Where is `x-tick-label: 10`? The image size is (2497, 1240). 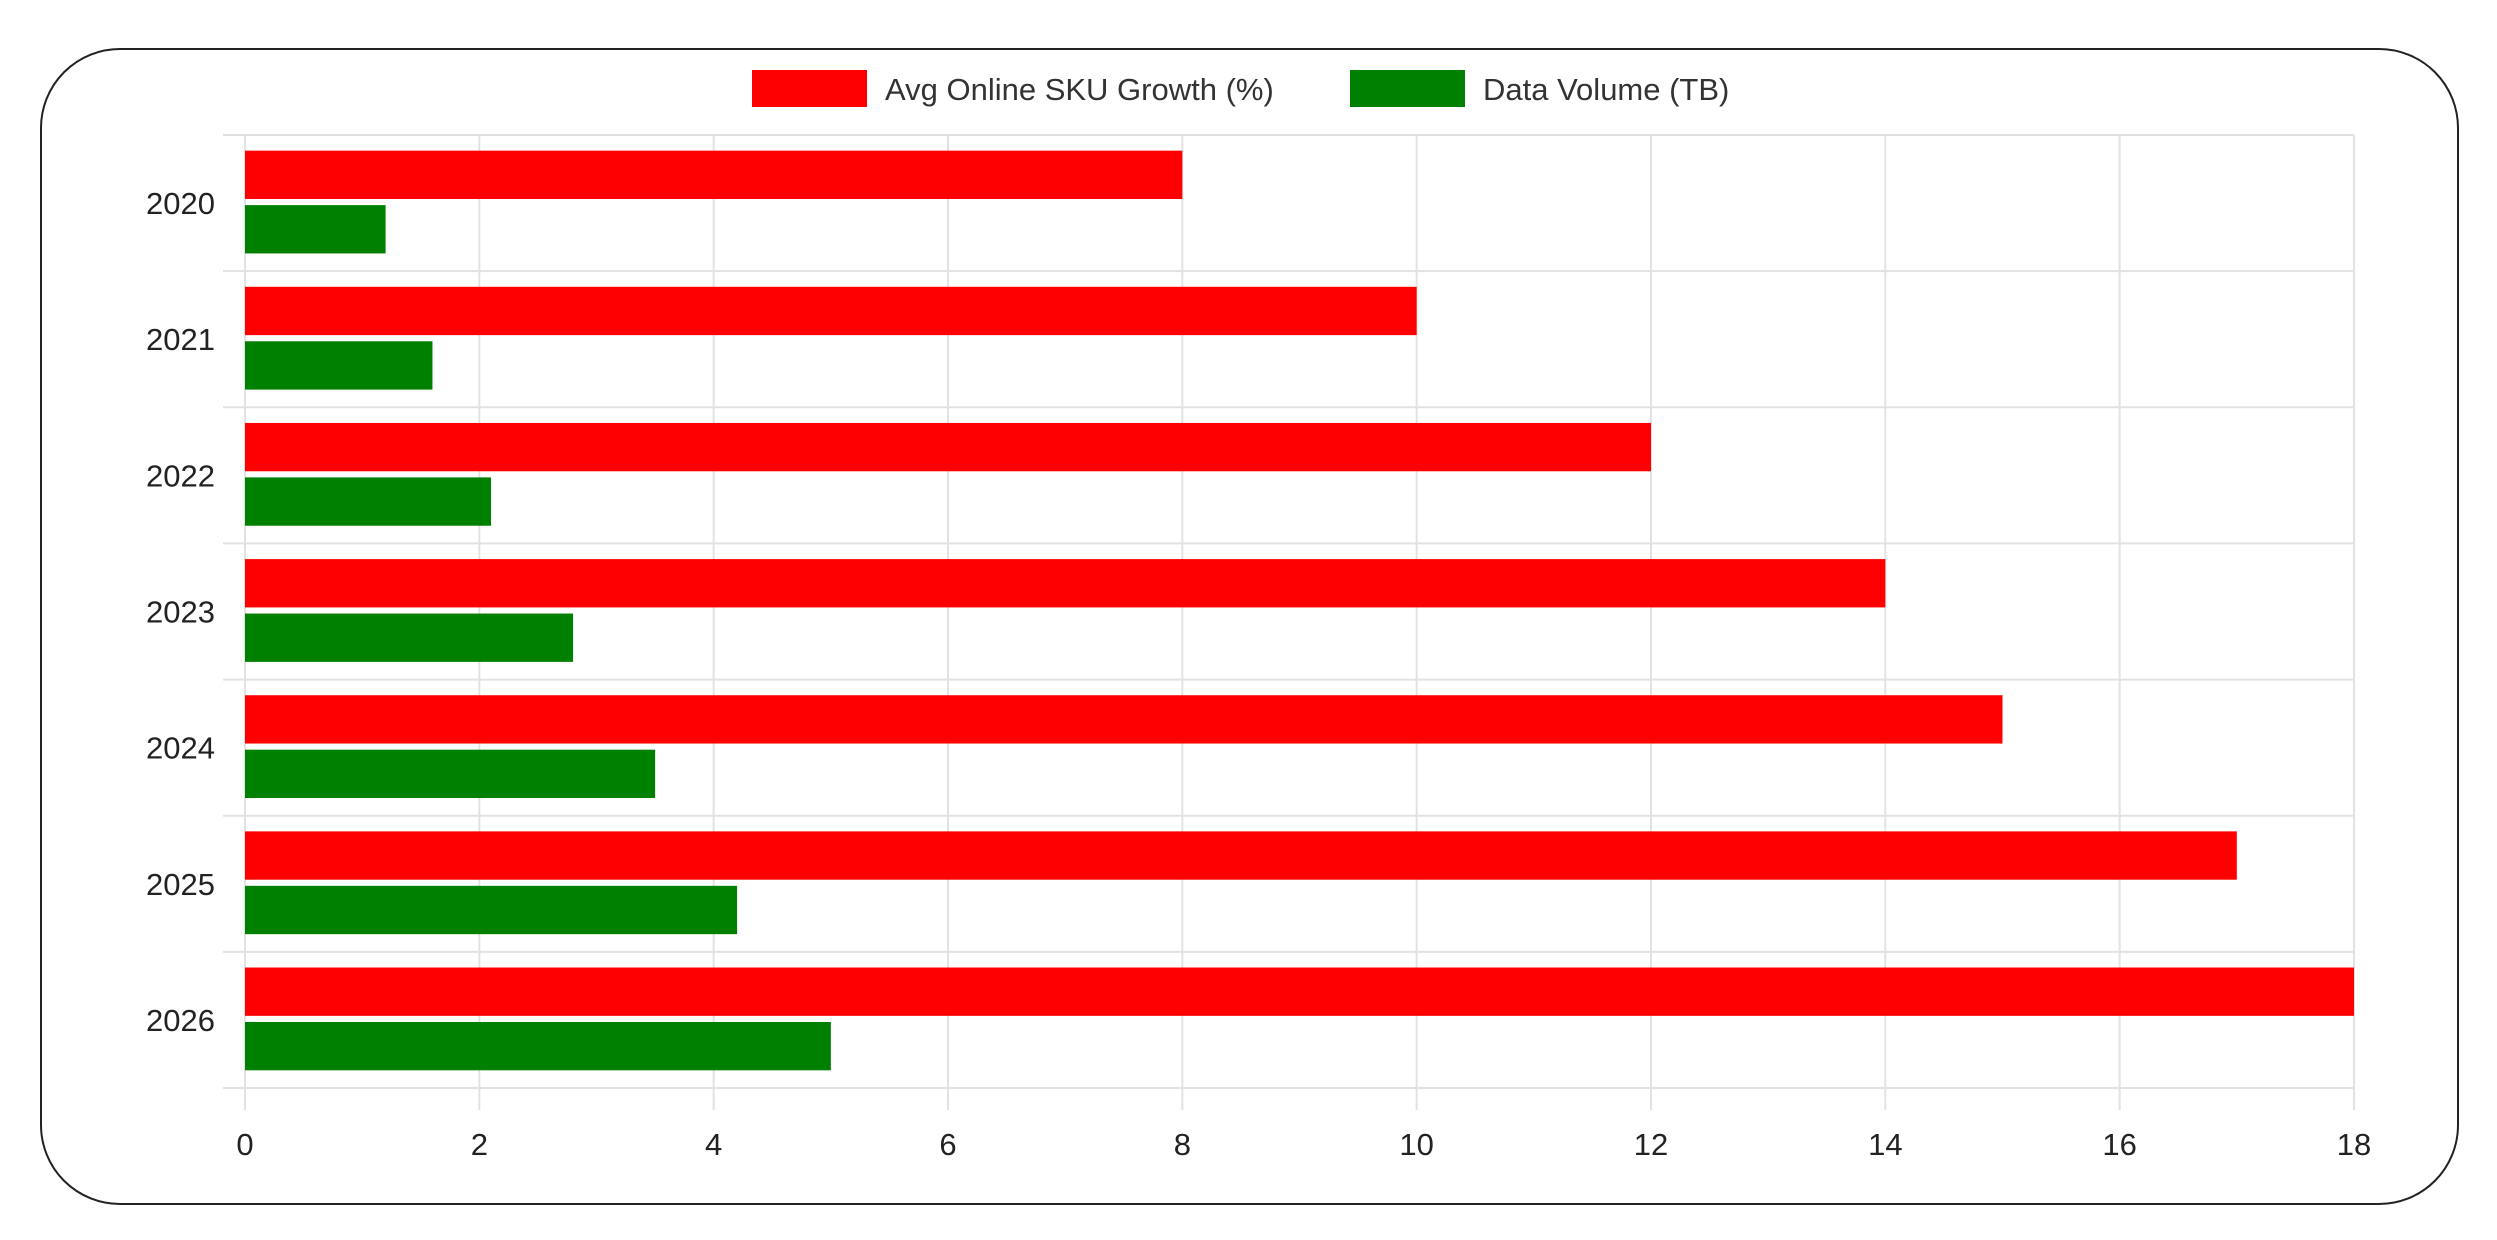 x-tick-label: 10 is located at coordinates (1416, 1144).